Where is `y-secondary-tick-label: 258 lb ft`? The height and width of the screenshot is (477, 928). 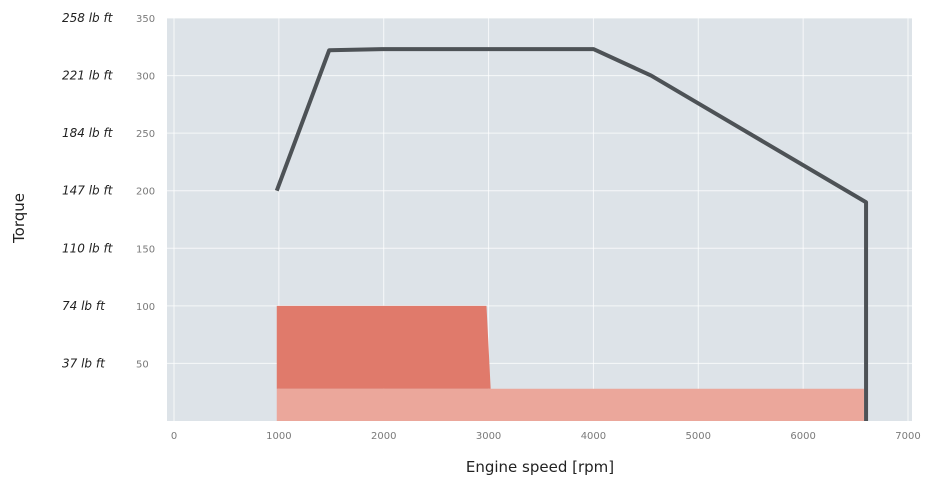 y-secondary-tick-label: 258 lb ft is located at coordinates (88, 18).